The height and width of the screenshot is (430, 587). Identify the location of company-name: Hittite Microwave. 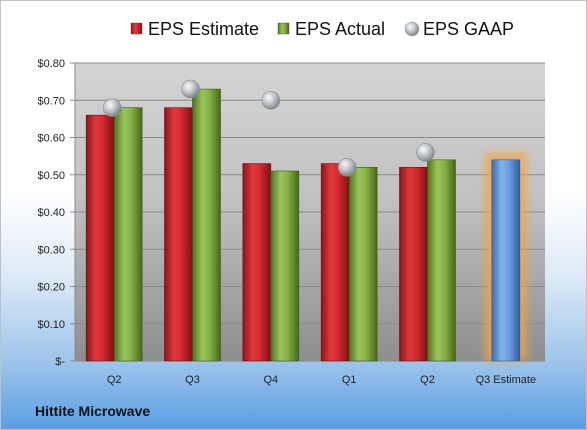
(93, 411).